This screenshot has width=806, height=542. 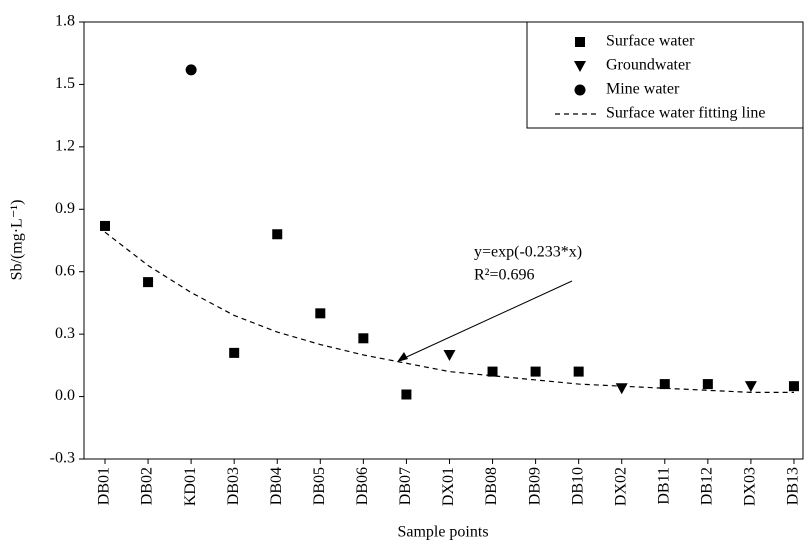 What do you see at coordinates (442, 532) in the screenshot?
I see `x-axis-label: Sample points` at bounding box center [442, 532].